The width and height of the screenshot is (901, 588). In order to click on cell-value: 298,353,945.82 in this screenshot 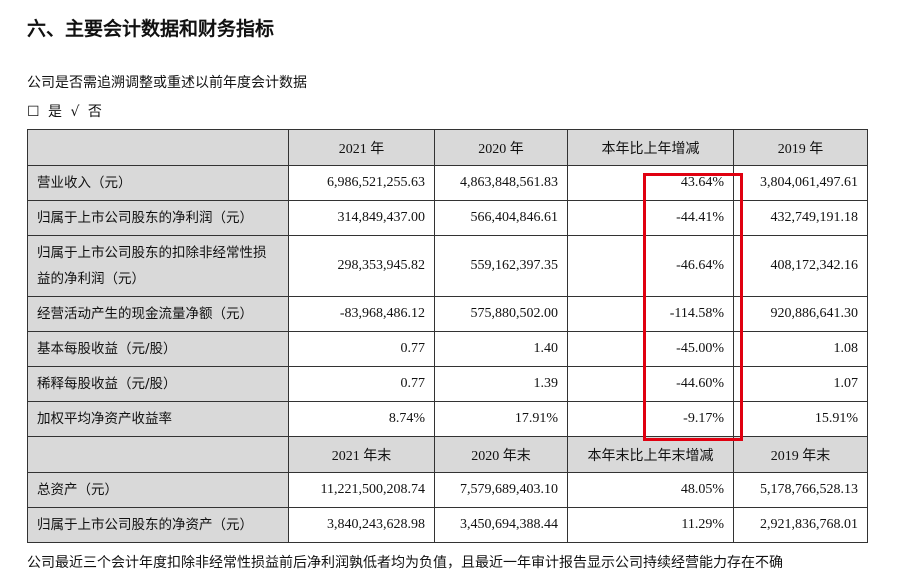, I will do `click(361, 266)`.